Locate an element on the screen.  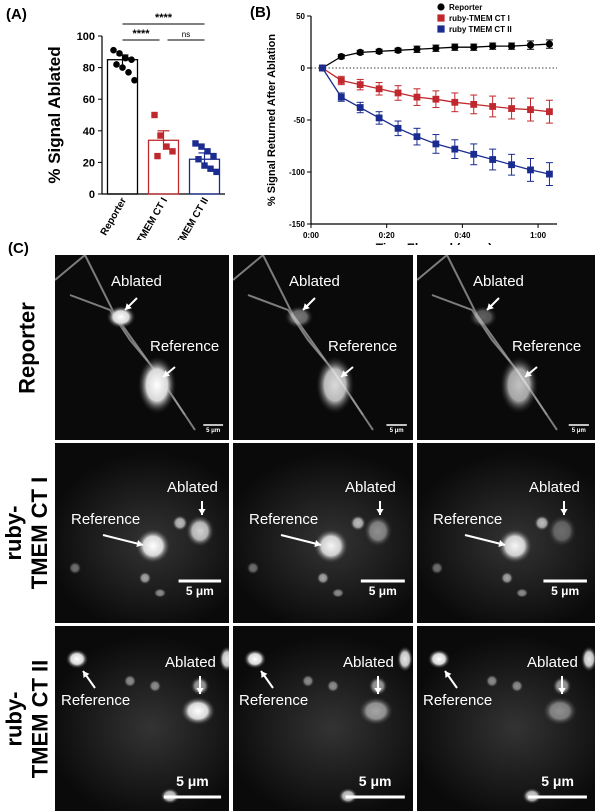
y-tick-label: -50 is located at coordinates (299, 120).